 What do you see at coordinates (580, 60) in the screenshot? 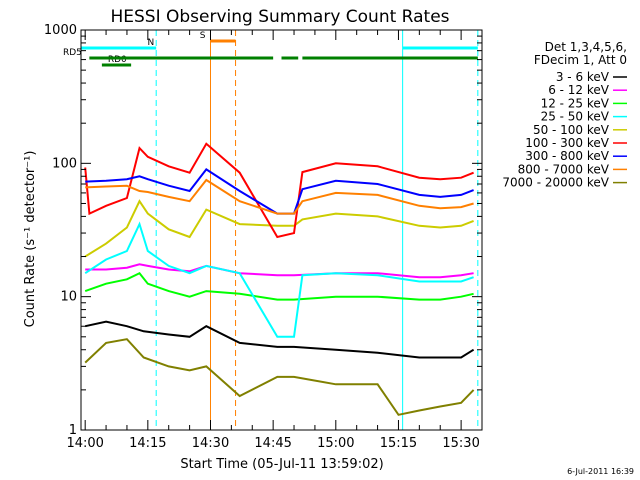
I see `legend-header-line-2: FDecim 1, Att 0` at bounding box center [580, 60].